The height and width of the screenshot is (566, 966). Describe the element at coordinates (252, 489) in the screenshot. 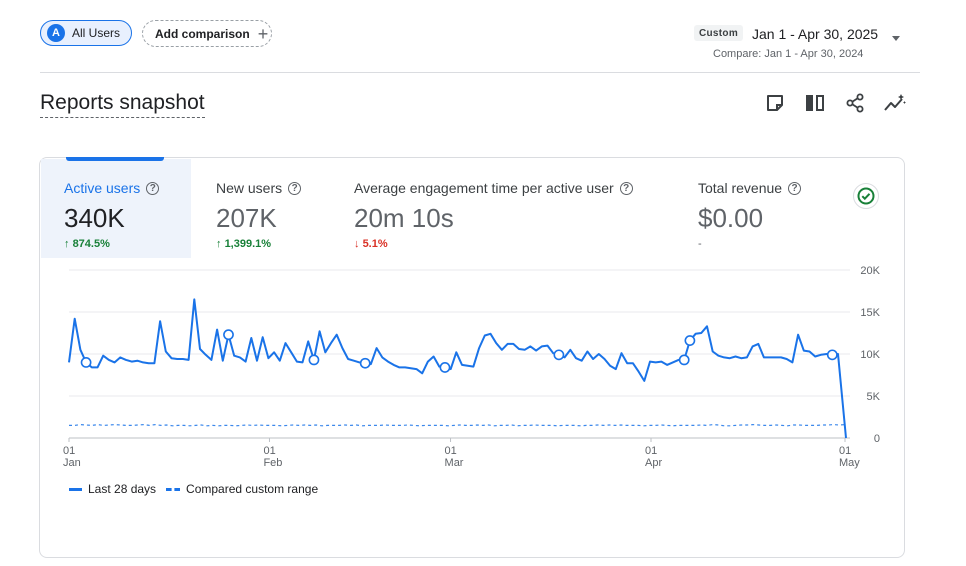

I see `legend-label: Compared custom range` at that location.